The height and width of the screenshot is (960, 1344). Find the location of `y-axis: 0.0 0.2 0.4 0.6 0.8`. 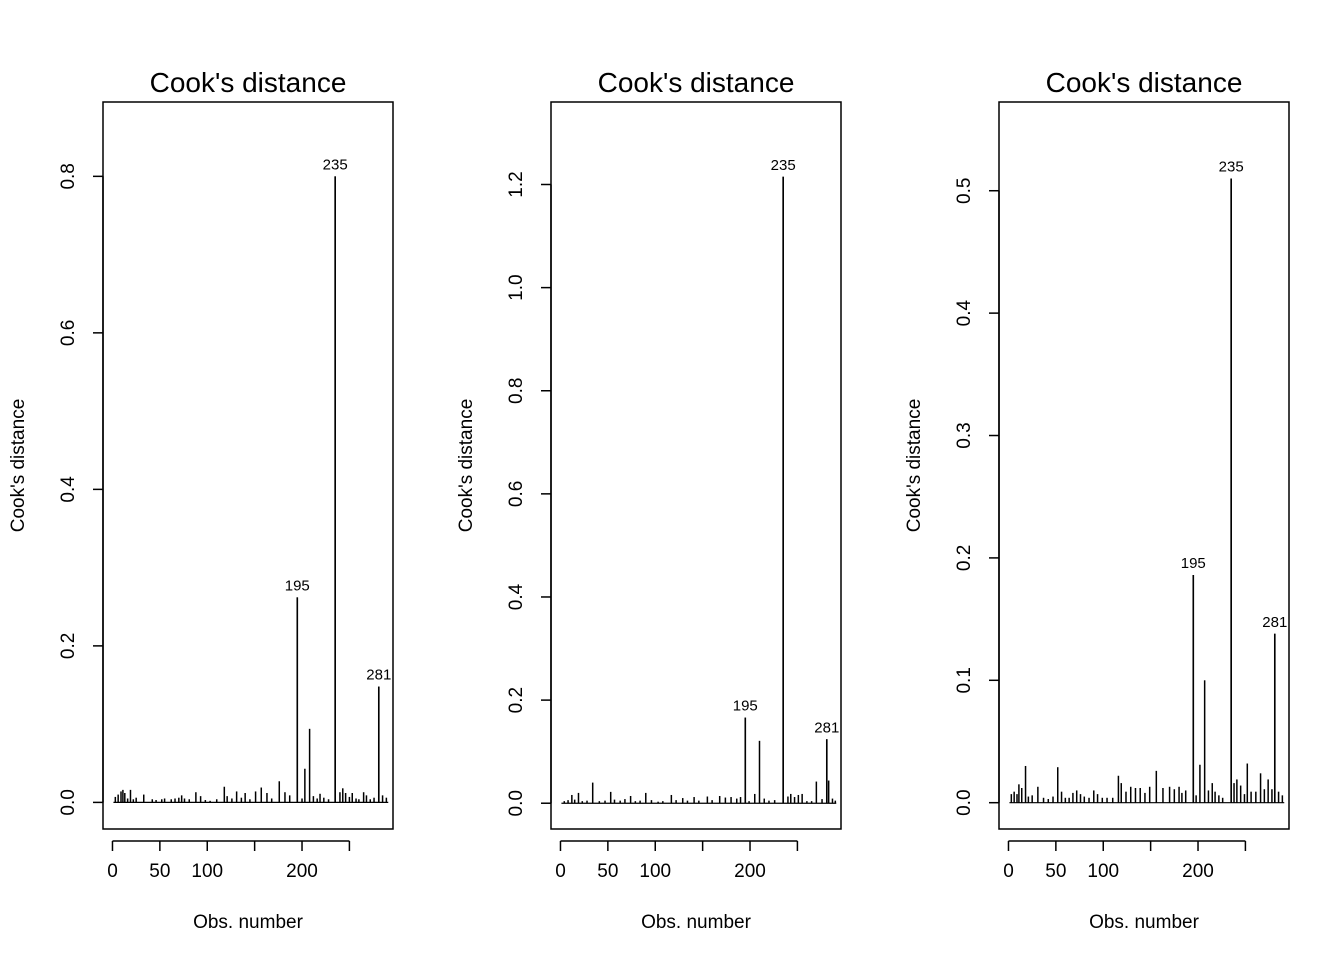

y-axis: 0.0 0.2 0.4 0.6 0.8 is located at coordinates (81, 489).